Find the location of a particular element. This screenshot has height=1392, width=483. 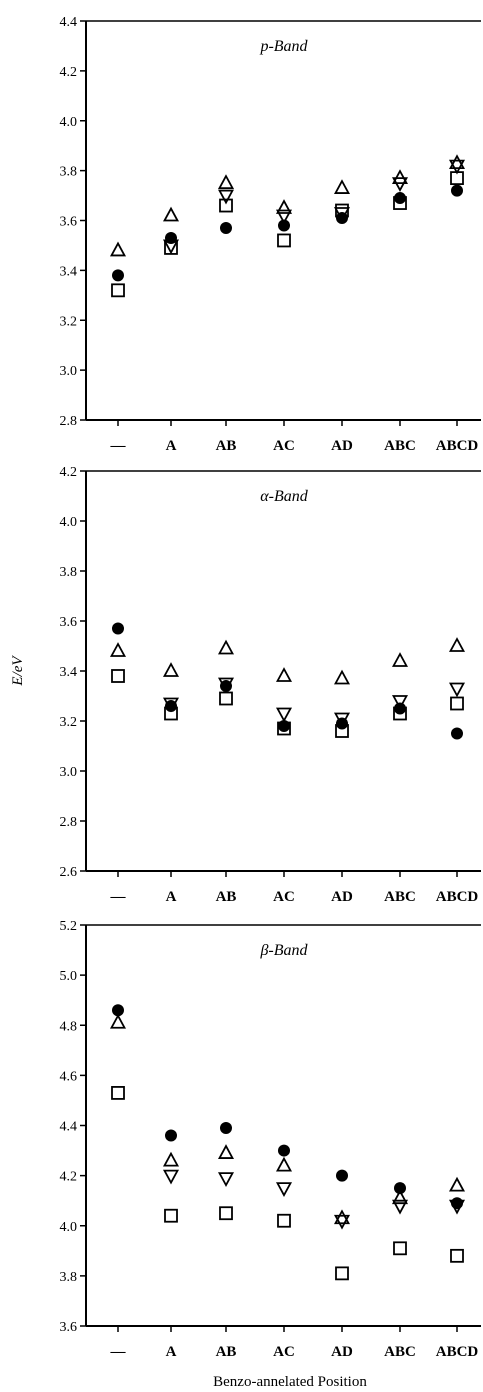

filled-circle-marker-p2-s1-c1 is located at coordinates (118, 628).